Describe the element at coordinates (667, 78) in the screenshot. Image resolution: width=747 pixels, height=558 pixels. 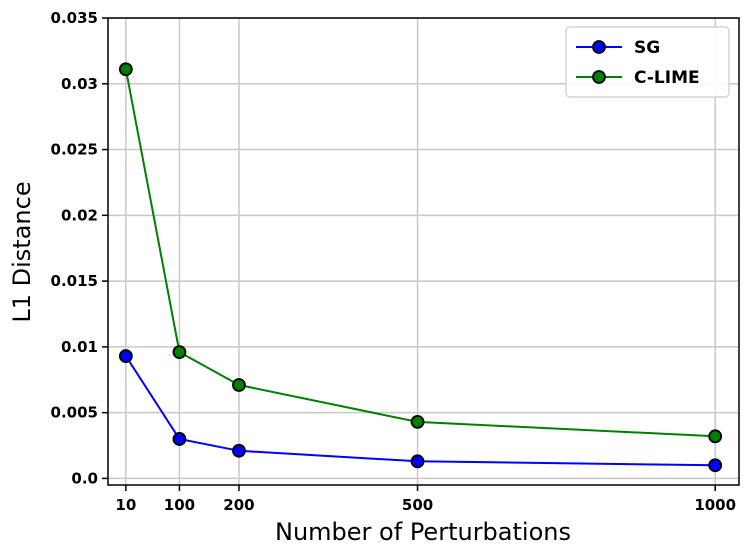
I see `legend-label-c-lime: C-LIME` at that location.